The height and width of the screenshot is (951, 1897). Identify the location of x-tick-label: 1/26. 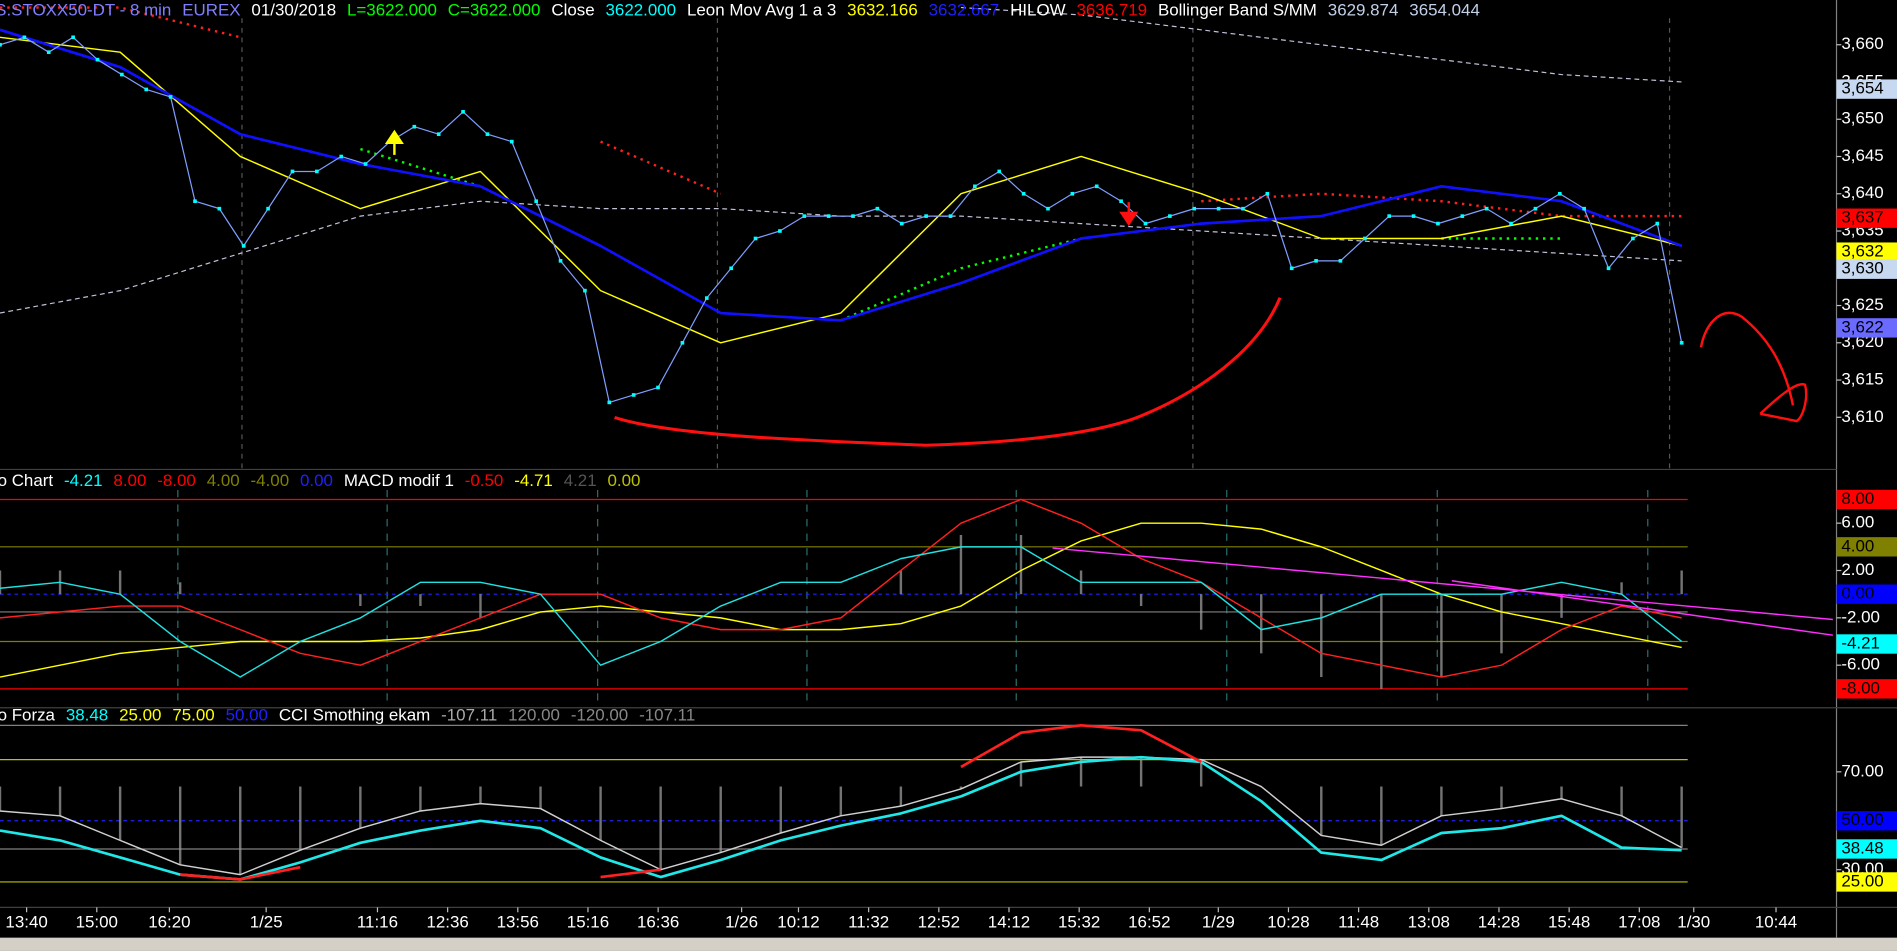
(741, 922).